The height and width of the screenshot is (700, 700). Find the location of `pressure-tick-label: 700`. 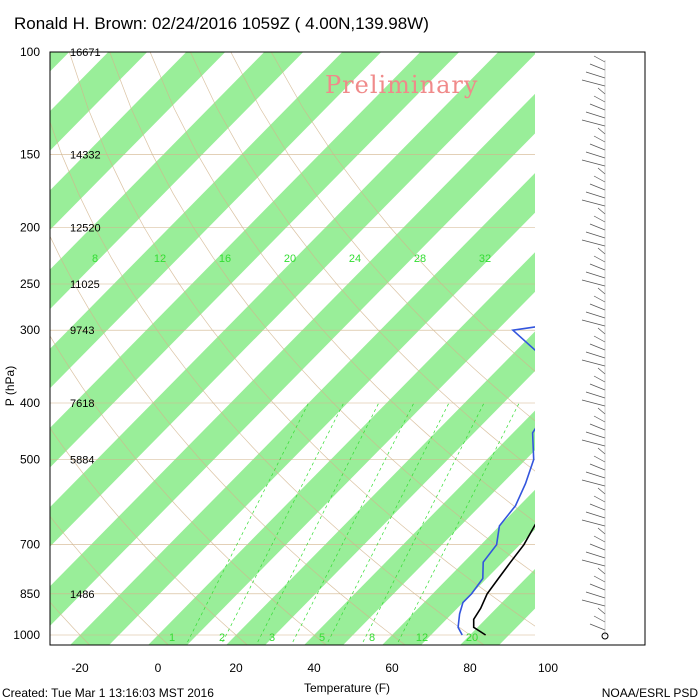

pressure-tick-label: 700 is located at coordinates (30, 545).